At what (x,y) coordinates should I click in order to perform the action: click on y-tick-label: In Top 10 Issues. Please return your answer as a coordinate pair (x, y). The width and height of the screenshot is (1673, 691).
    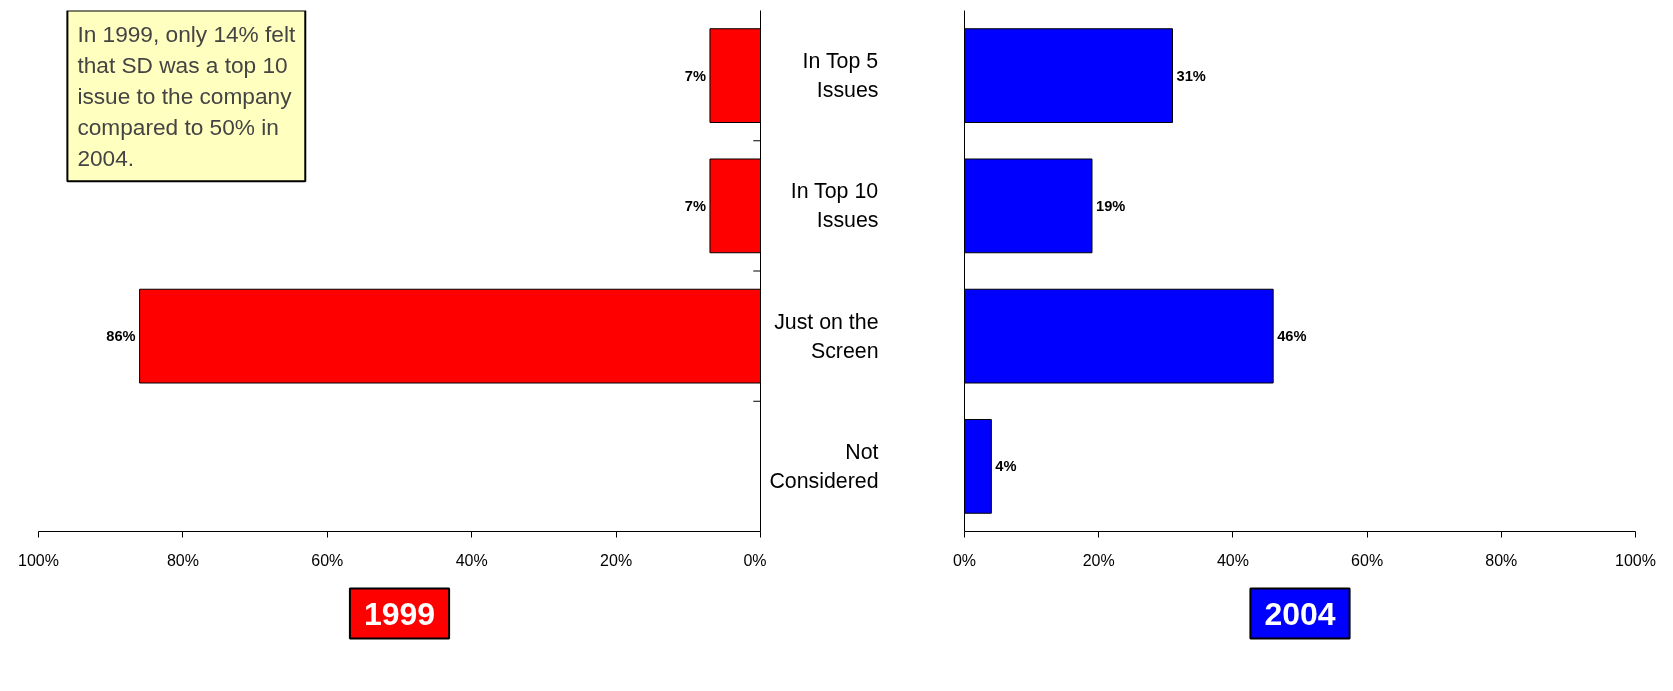
    Looking at the image, I should click on (834, 206).